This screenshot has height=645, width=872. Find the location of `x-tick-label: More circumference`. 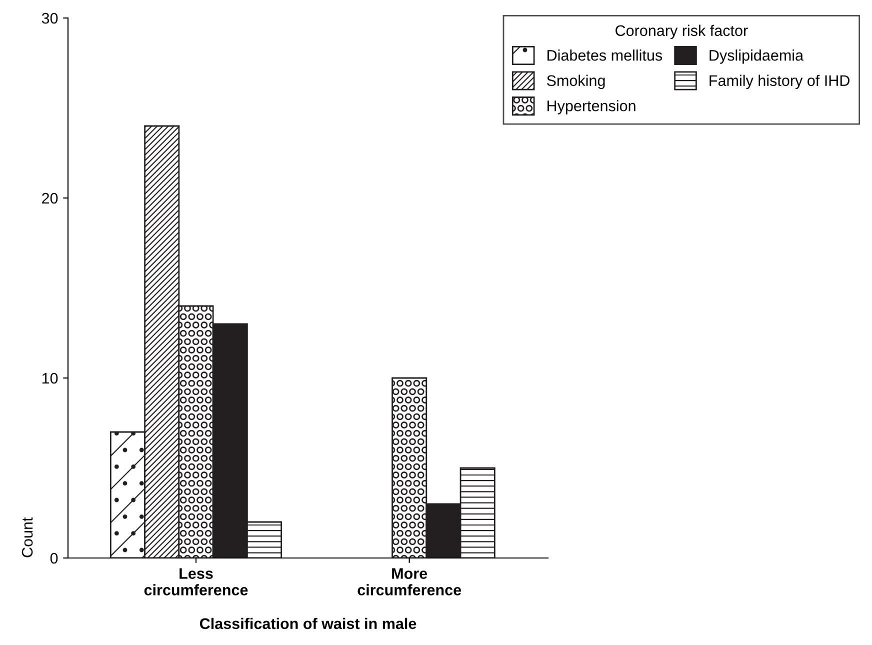

x-tick-label: More circumference is located at coordinates (410, 582).